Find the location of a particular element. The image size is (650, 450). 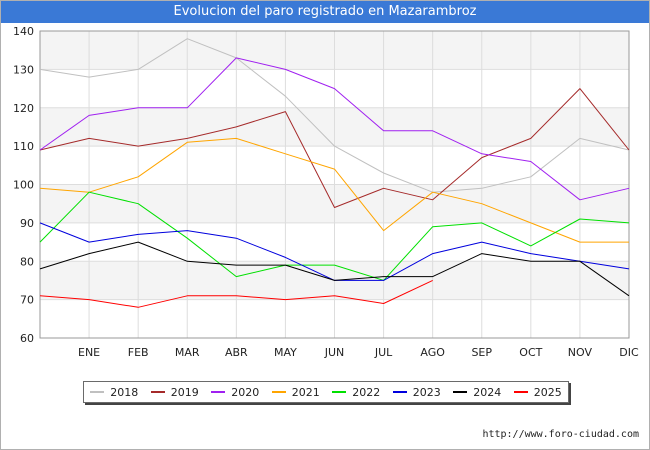

x-tick-label: NOV is located at coordinates (580, 352).